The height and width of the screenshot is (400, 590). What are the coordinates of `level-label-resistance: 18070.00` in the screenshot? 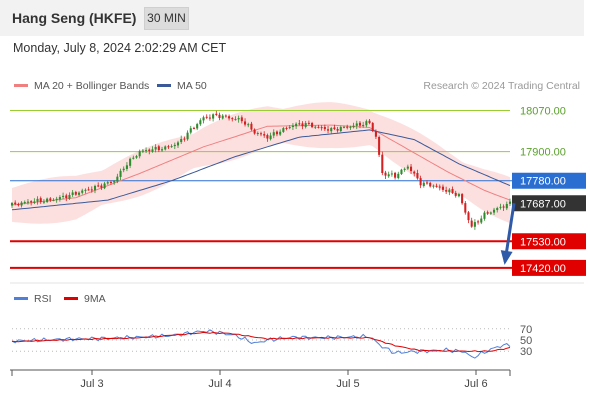 It's located at (543, 112).